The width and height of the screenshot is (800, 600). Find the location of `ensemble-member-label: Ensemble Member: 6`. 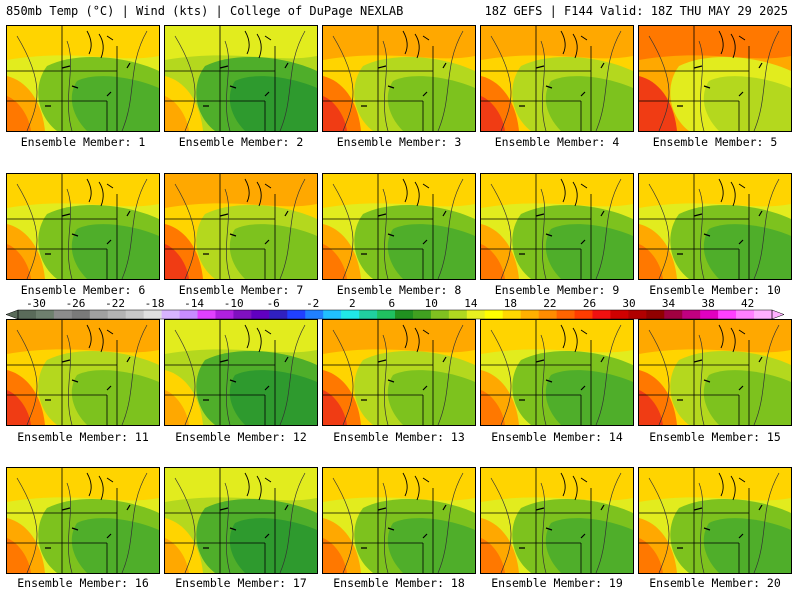

ensemble-member-label: Ensemble Member: 6 is located at coordinates (83, 290).